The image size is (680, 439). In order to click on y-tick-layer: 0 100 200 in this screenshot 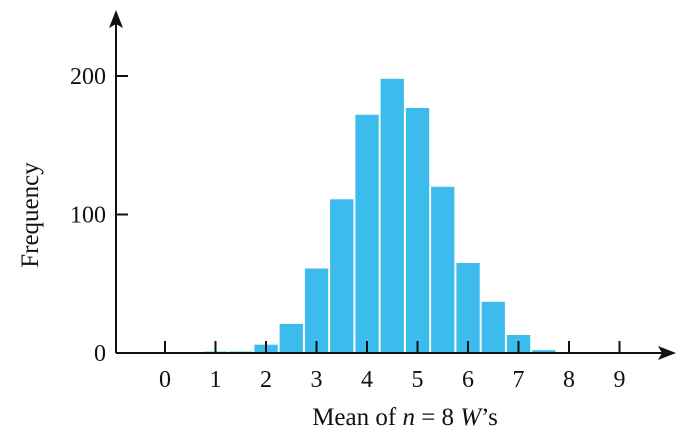, I will do `click(99, 215)`.